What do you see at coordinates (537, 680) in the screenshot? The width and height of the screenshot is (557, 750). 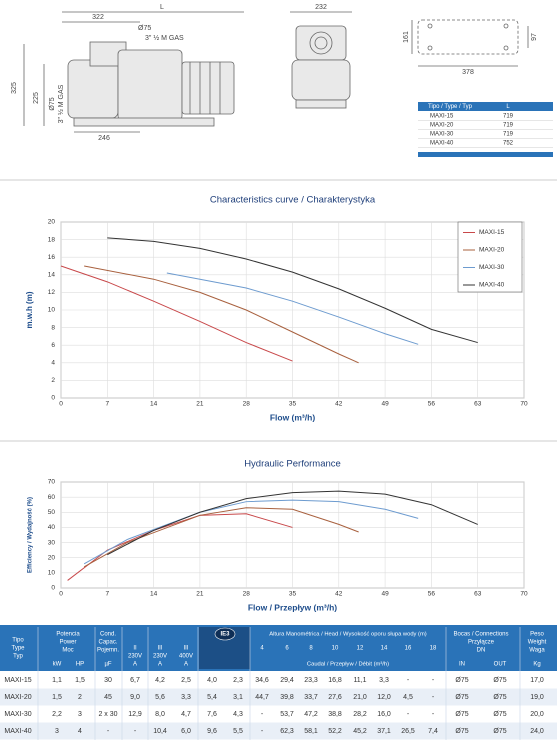 I see `table-cell: 17,0` at bounding box center [537, 680].